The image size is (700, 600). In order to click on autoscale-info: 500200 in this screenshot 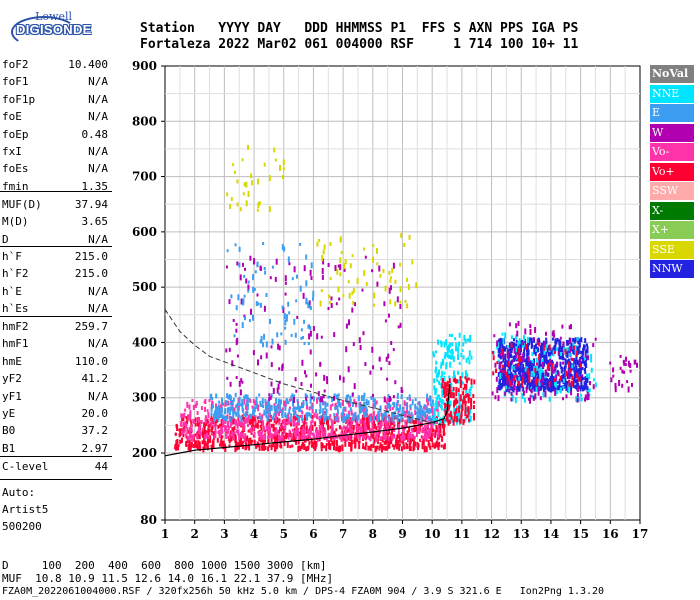, I will do `click(22, 526)`.